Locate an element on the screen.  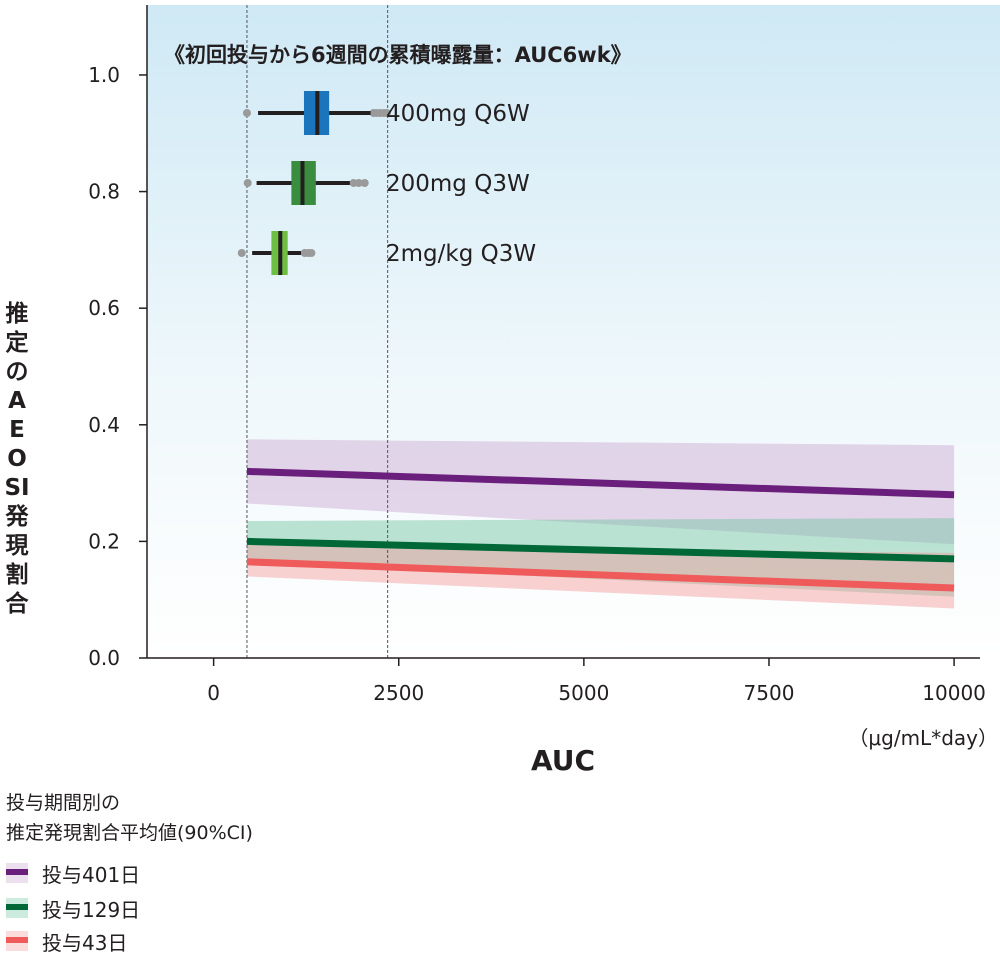
legend-item-129: 投与129日 is located at coordinates (73, 908).